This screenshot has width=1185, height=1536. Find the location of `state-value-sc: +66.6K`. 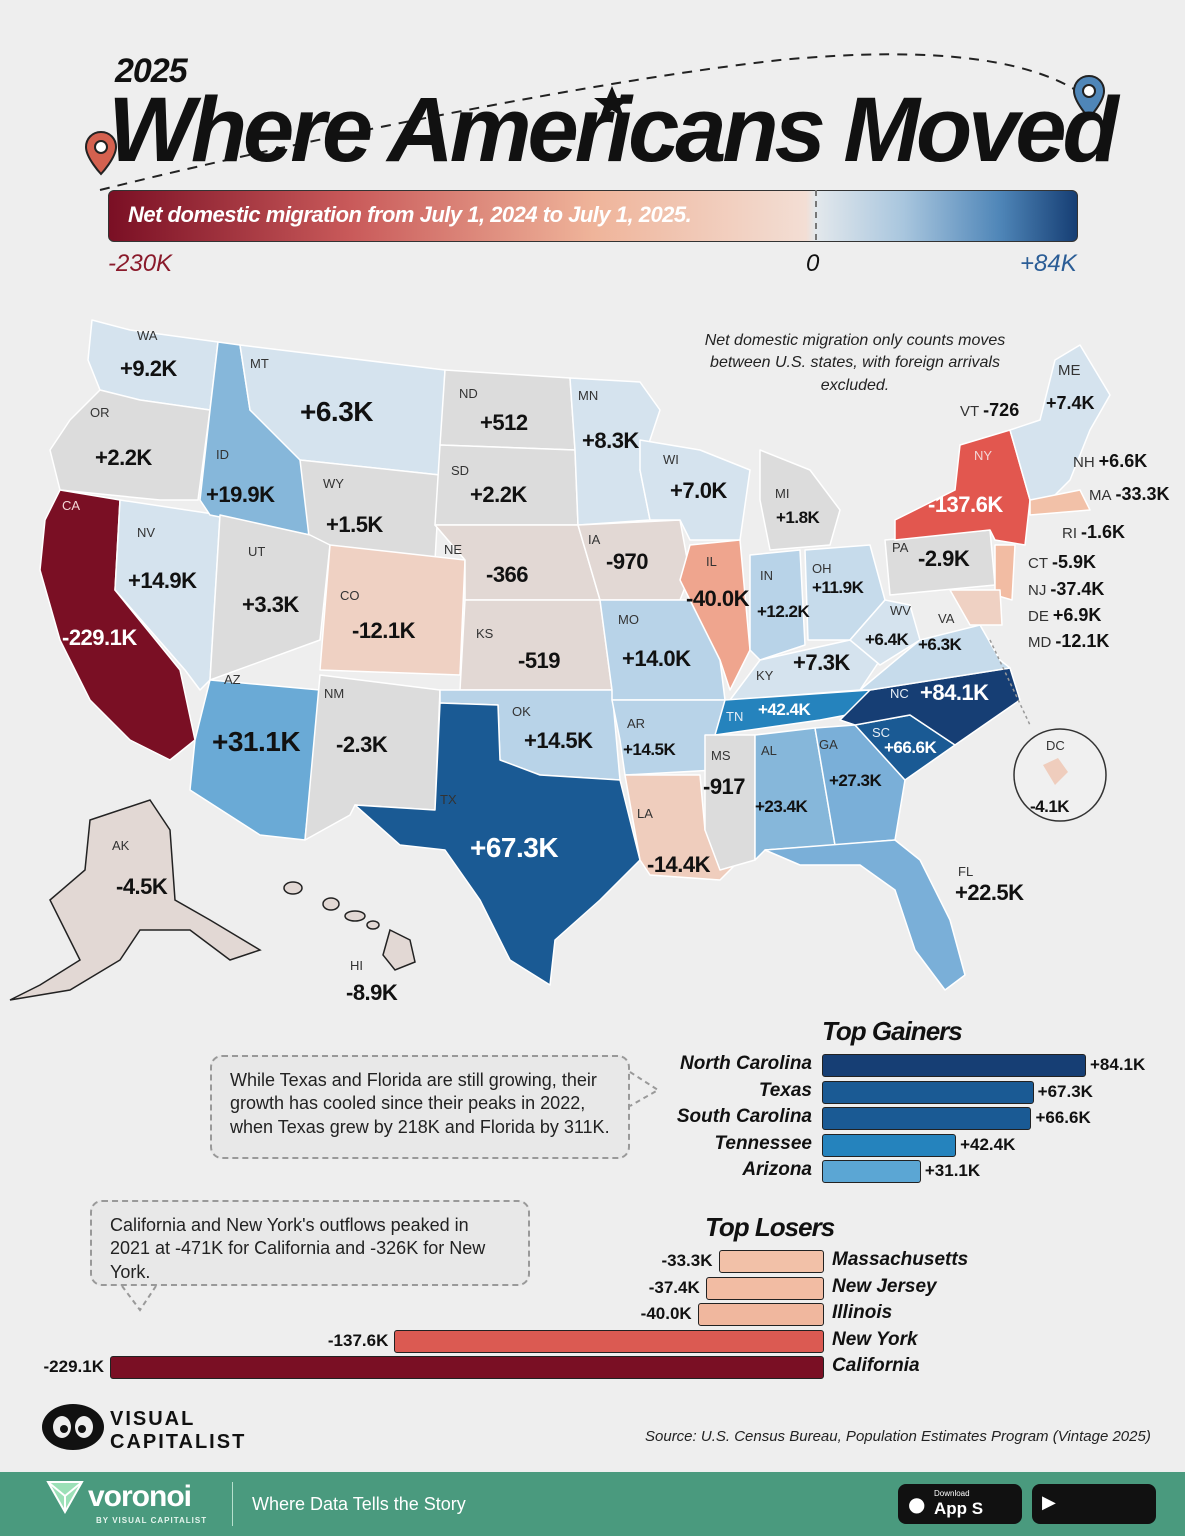

state-value-sc: +66.6K is located at coordinates (910, 747).